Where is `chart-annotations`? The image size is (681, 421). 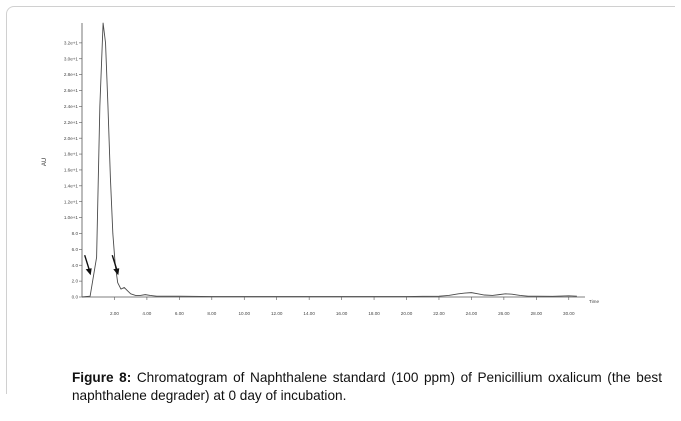 chart-annotations is located at coordinates (102, 265).